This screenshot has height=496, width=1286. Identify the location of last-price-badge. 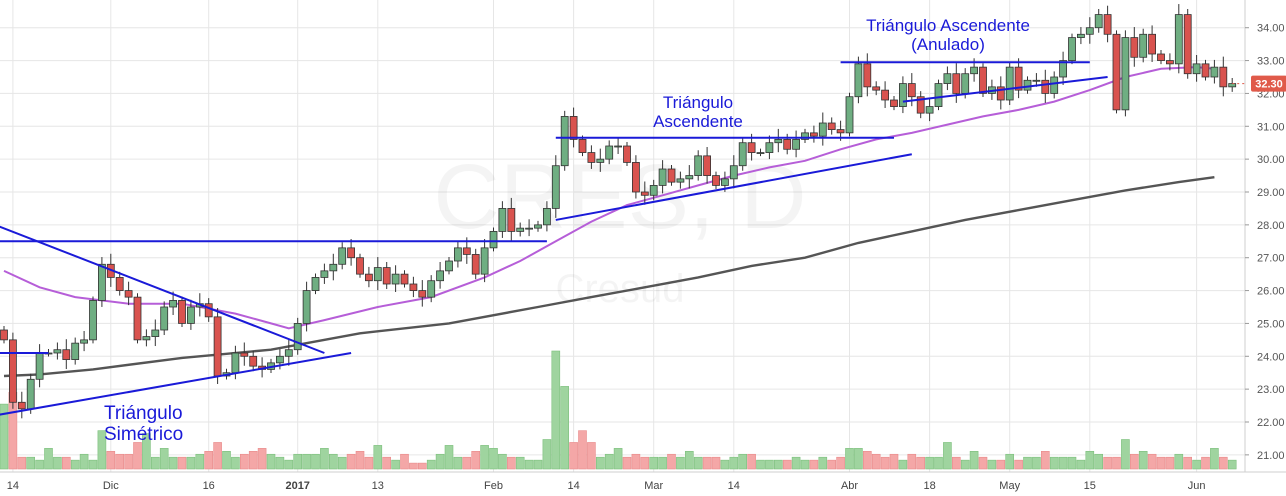
(1268, 83).